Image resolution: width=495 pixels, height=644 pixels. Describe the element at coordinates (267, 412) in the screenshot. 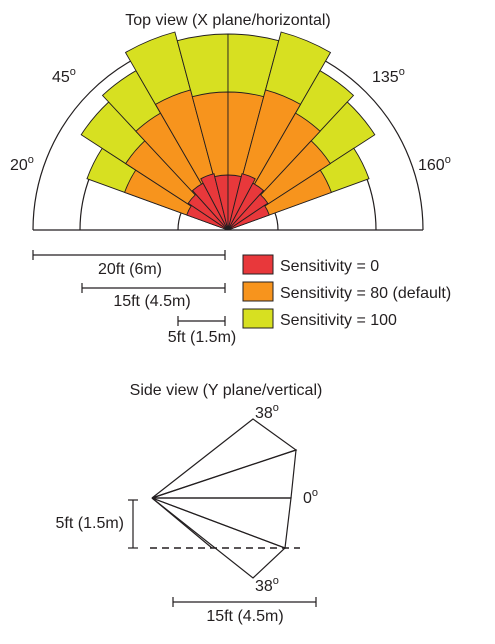

I see `side-angle-label-top: 38o` at that location.